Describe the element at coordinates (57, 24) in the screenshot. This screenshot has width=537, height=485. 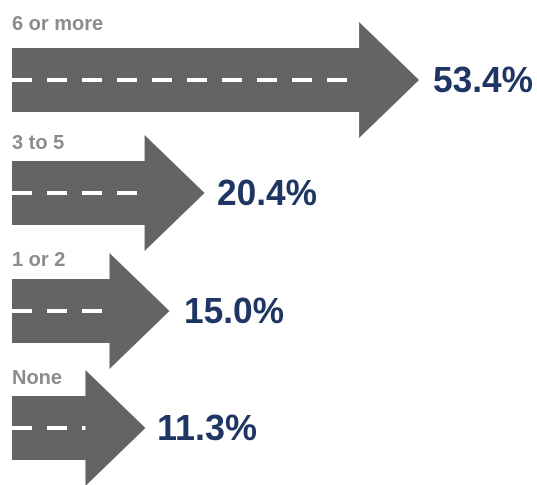
I see `category-label: 6 or more` at that location.